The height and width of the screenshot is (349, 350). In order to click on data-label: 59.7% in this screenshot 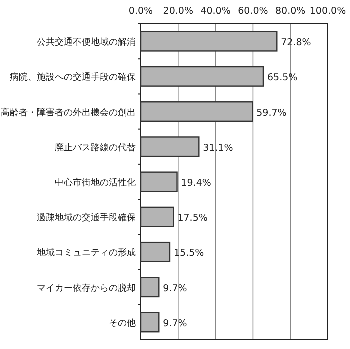, I will do `click(271, 113)`.